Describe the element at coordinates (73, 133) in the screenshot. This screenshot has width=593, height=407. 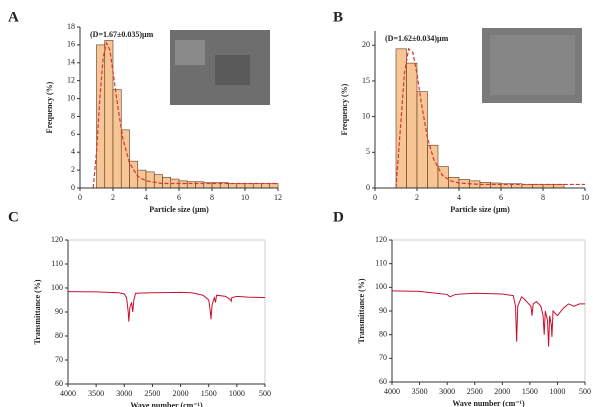
I see `y-tick-label: 6` at that location.